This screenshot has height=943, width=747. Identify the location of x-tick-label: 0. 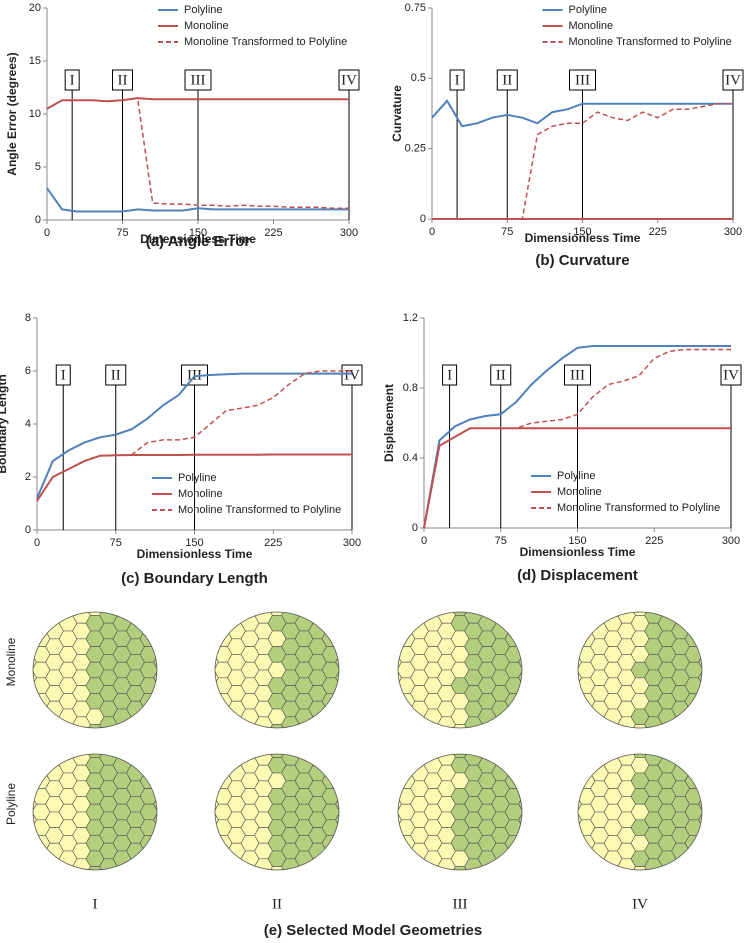
(424, 541).